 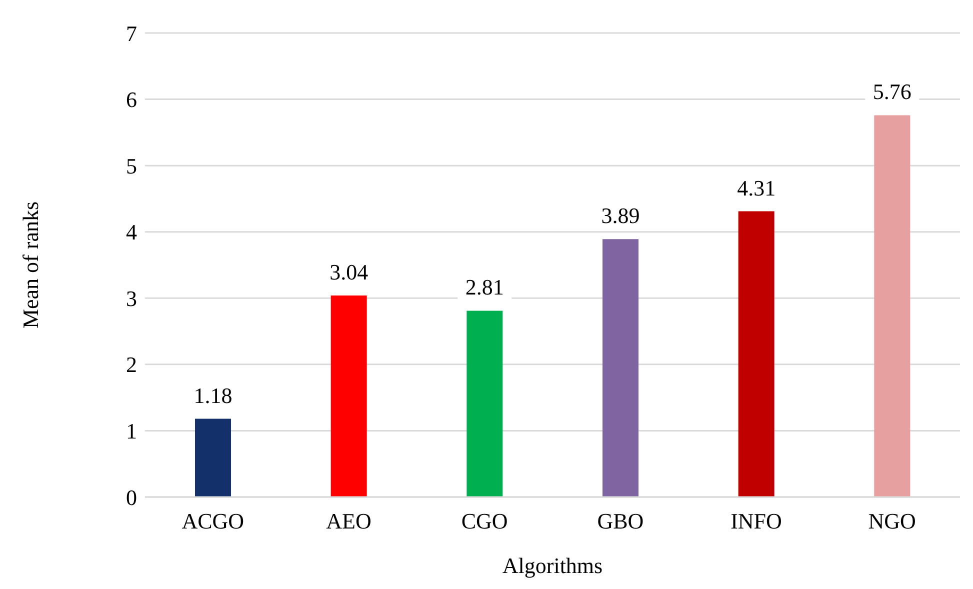 What do you see at coordinates (892, 91) in the screenshot?
I see `data-label: 5.76` at bounding box center [892, 91].